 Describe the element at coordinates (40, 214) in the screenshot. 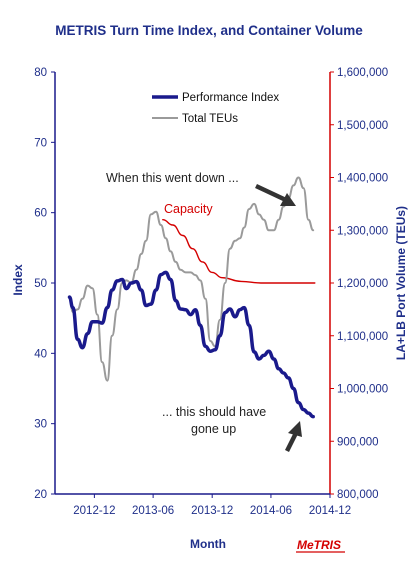

I see `left-tick-label: 60` at that location.